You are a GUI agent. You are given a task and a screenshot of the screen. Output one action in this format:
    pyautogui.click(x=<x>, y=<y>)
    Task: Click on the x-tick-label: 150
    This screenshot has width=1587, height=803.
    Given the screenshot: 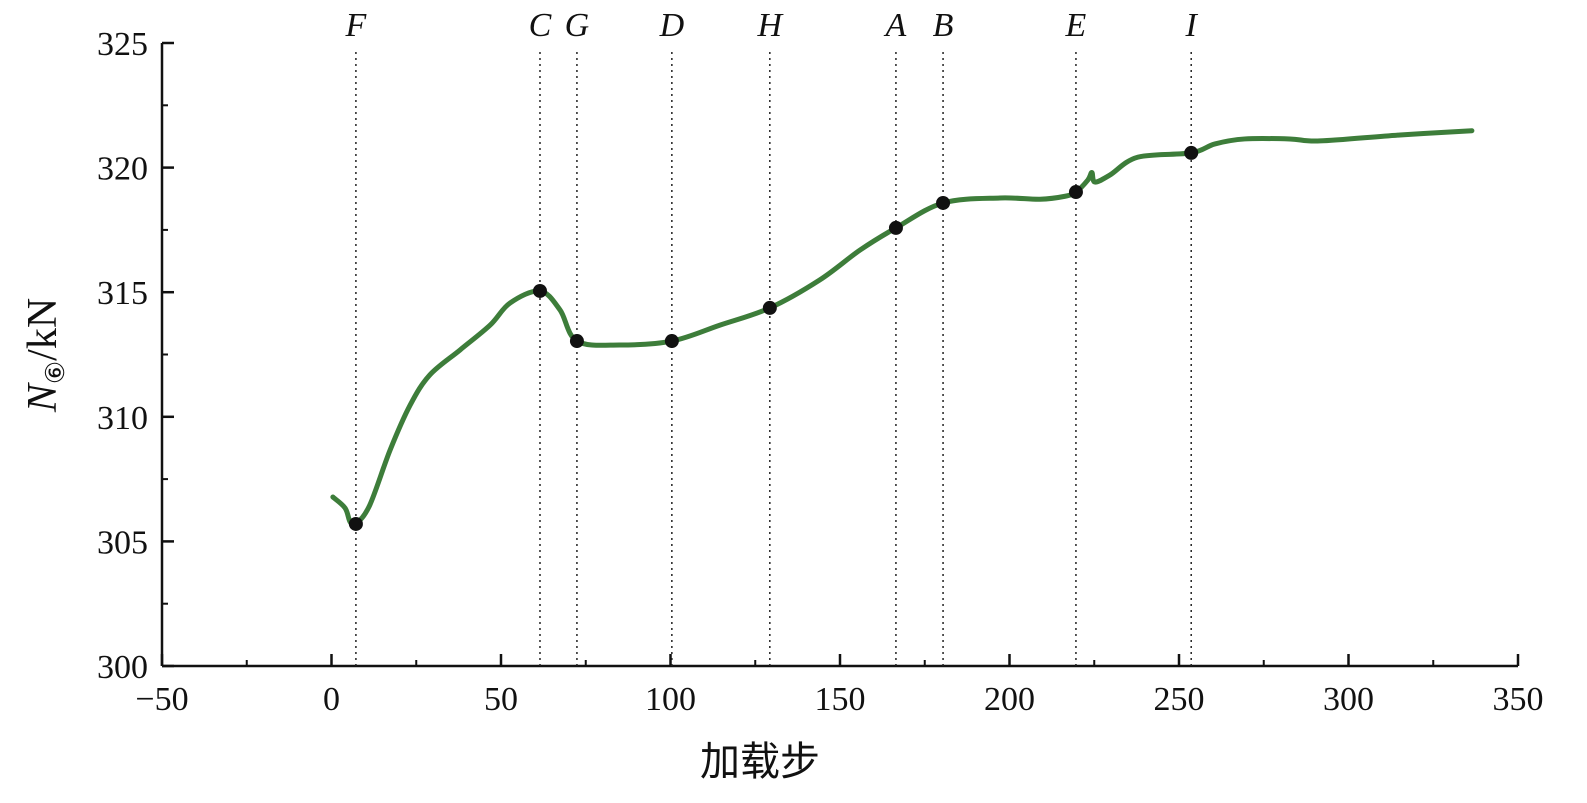 What is the action you would take?
    pyautogui.click(x=840, y=699)
    